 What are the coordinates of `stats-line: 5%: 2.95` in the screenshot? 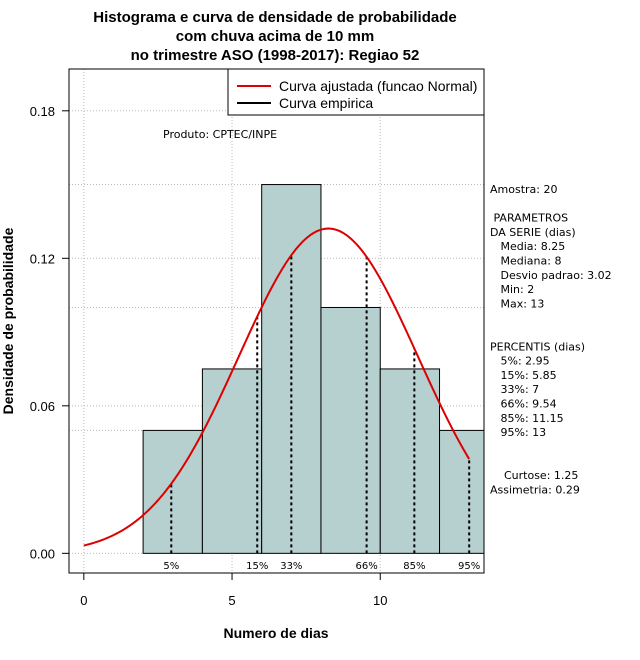 It's located at (520, 361).